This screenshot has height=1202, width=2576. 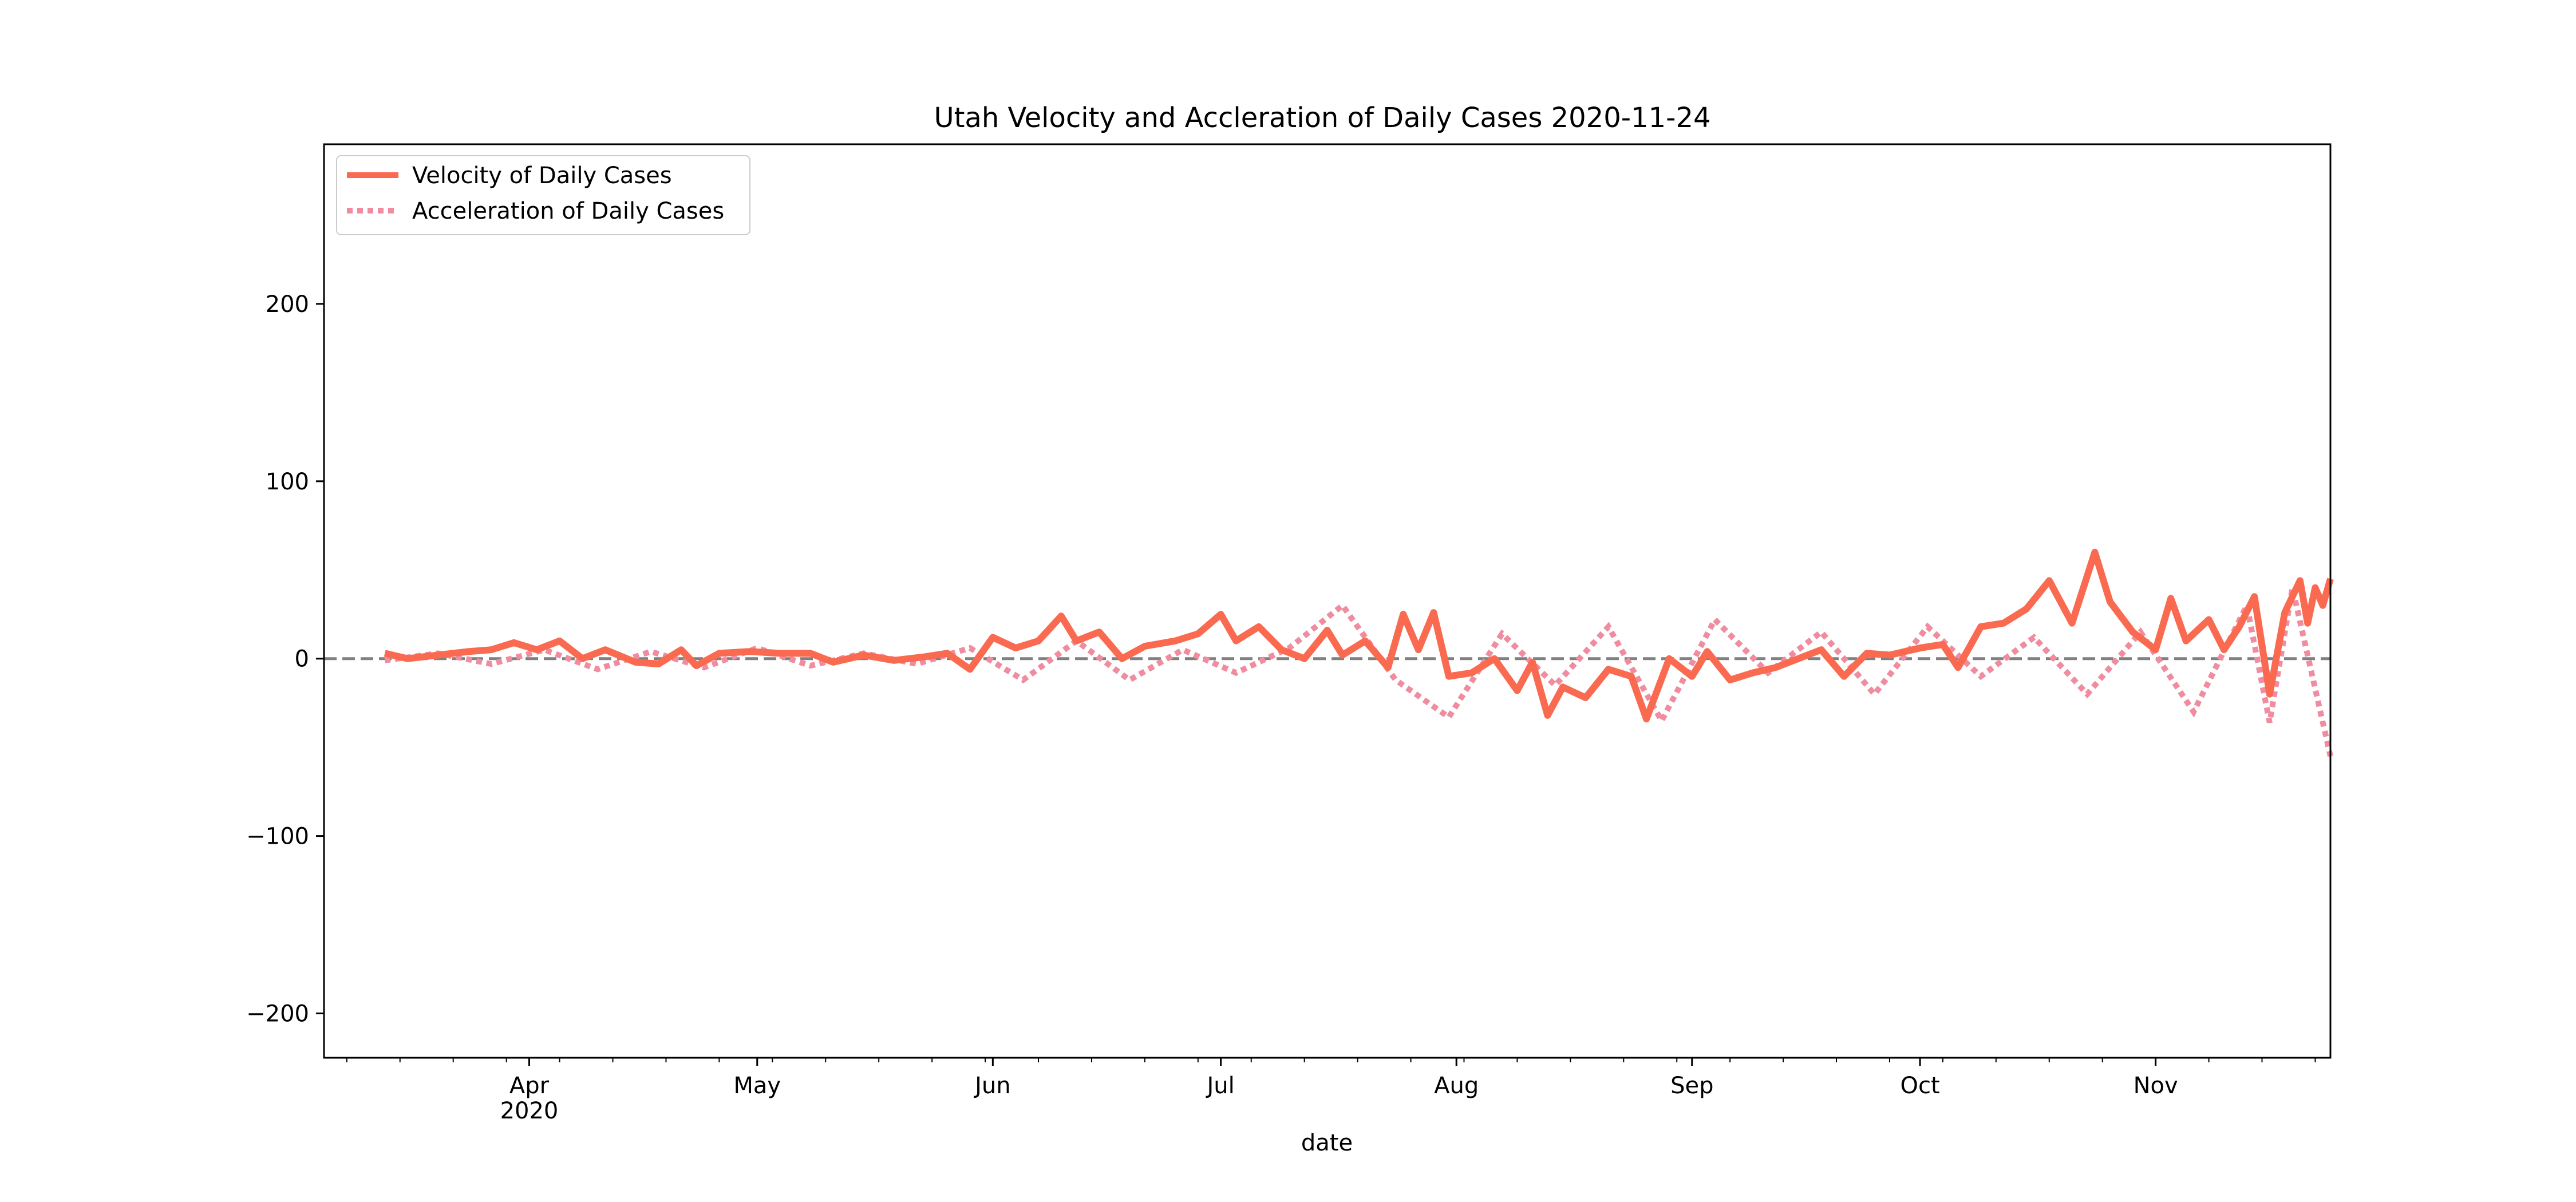 What do you see at coordinates (529, 1111) in the screenshot?
I see `x-tick-sublabel: 2020` at bounding box center [529, 1111].